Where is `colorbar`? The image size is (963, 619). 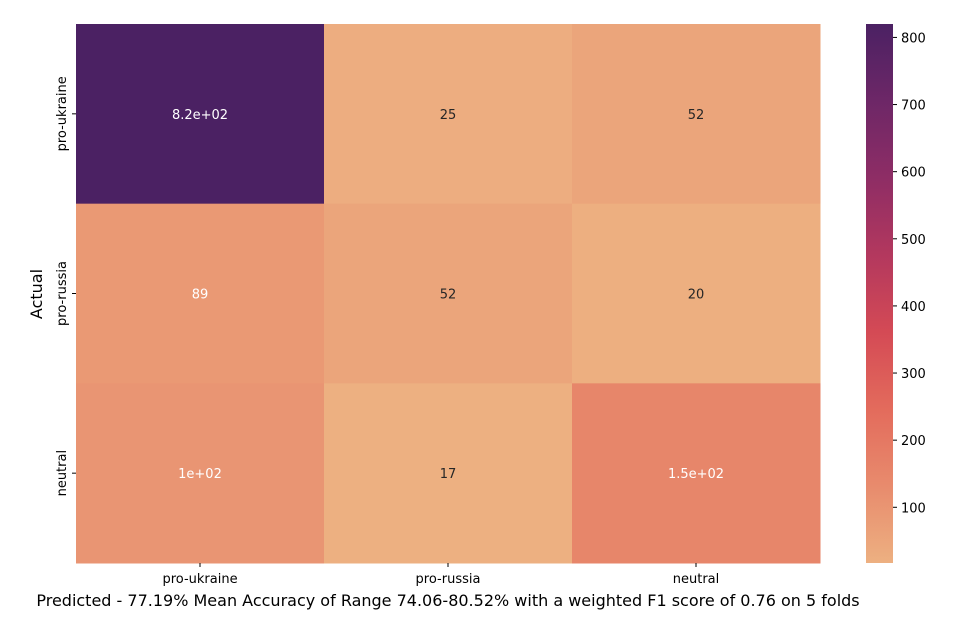 colorbar is located at coordinates (879, 293).